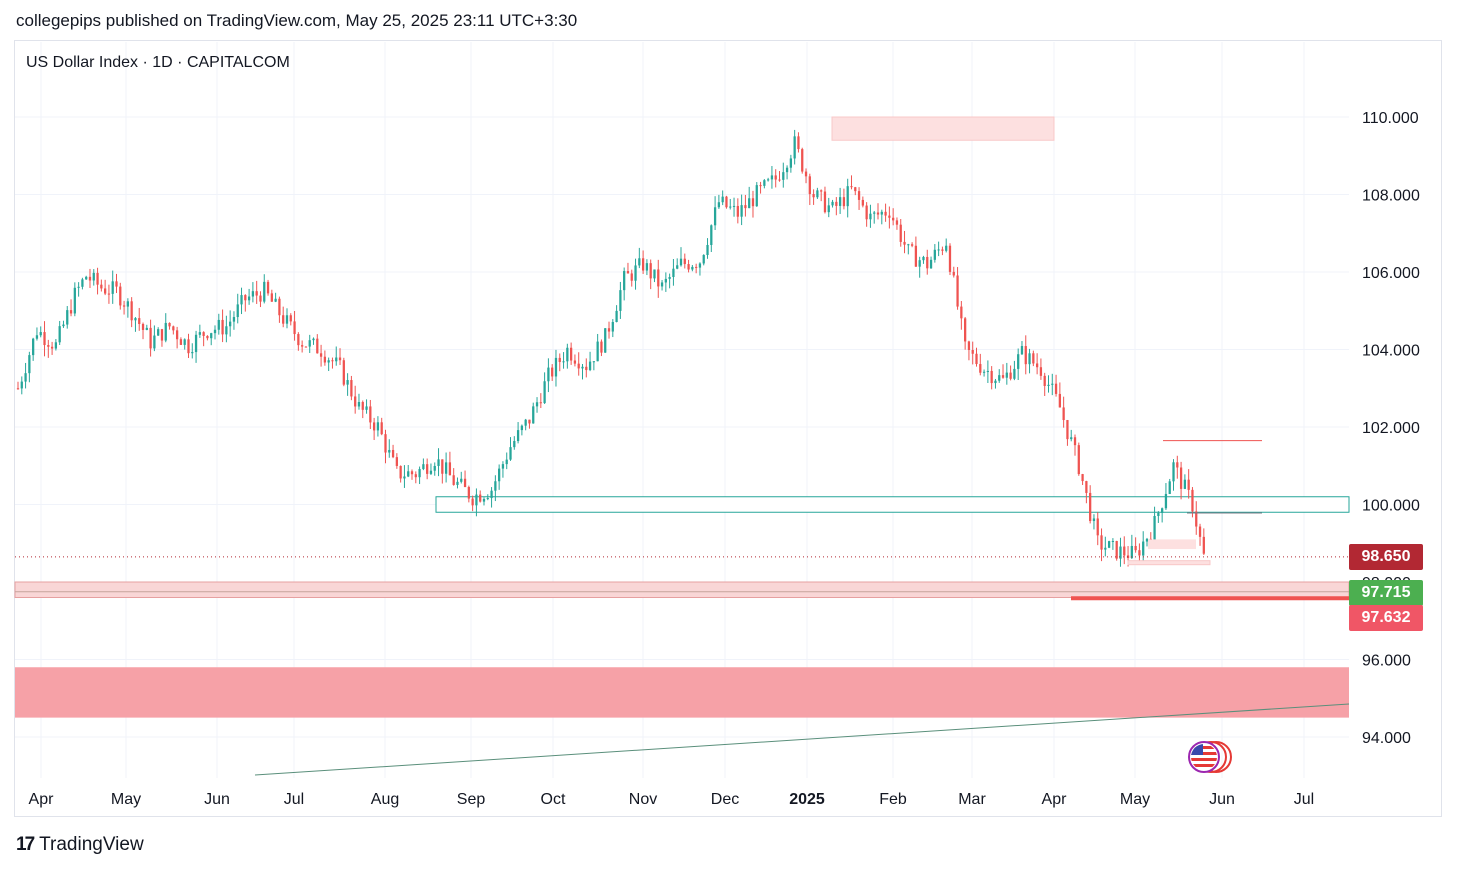 This screenshot has height=871, width=1457. I want to click on us-flag-icon, so click(1210, 757).